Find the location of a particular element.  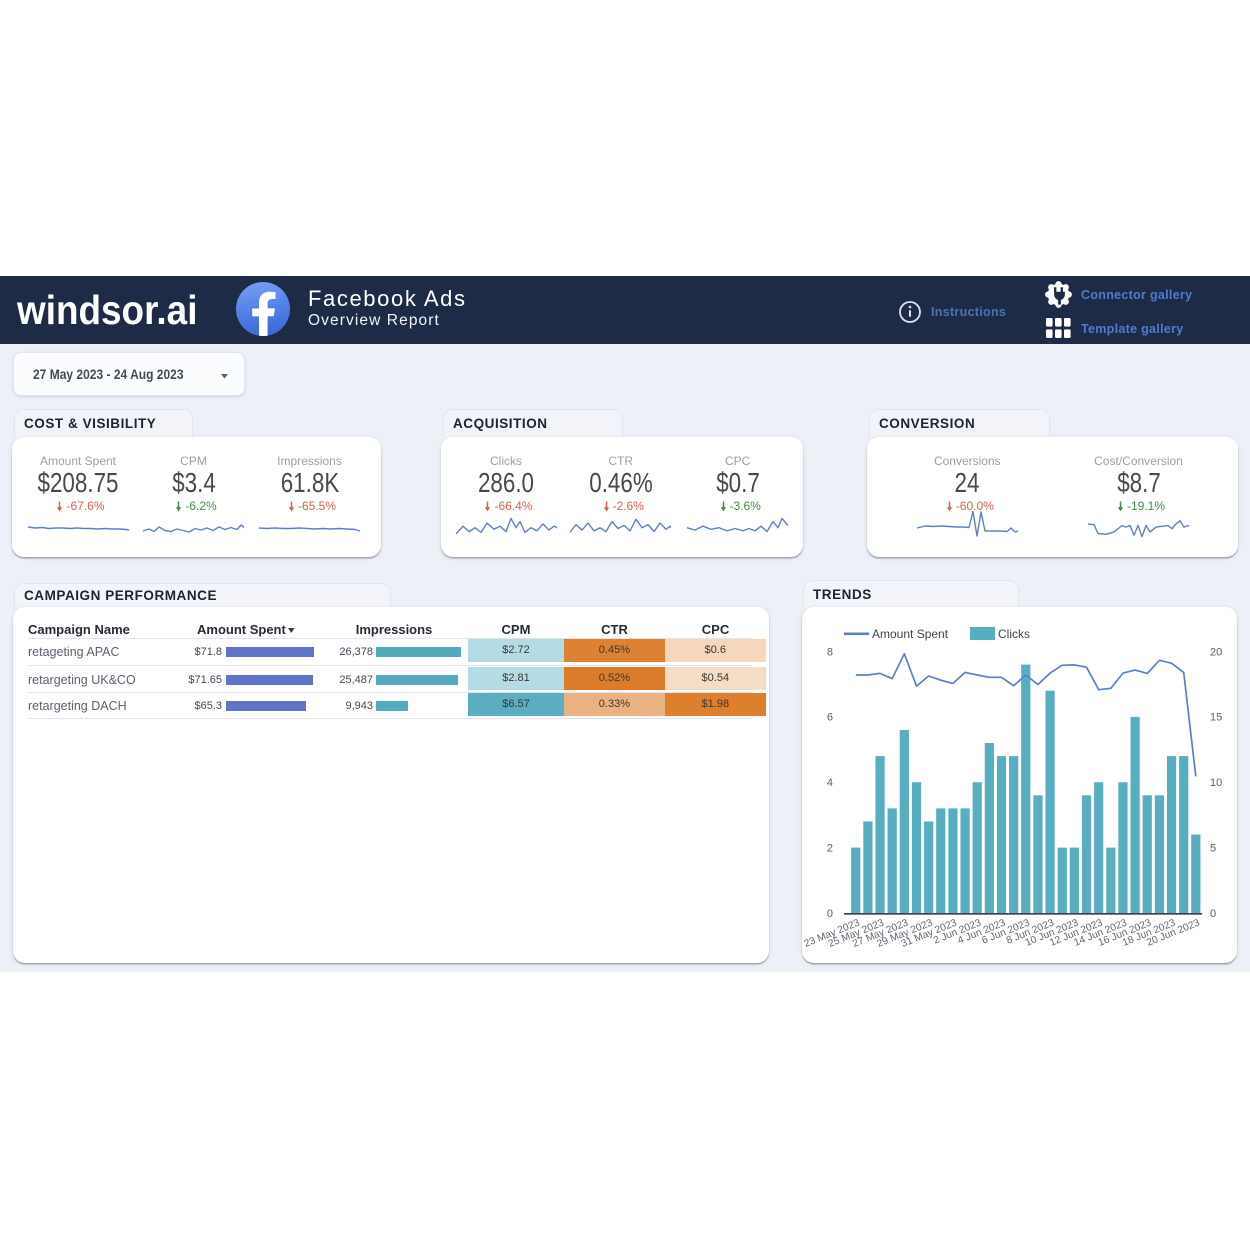

svg-text: 20 is located at coordinates (1216, 652).